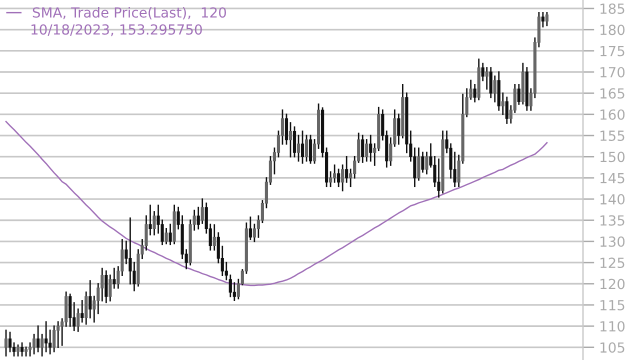  I want to click on y-tick-label: 145, so click(612, 178).